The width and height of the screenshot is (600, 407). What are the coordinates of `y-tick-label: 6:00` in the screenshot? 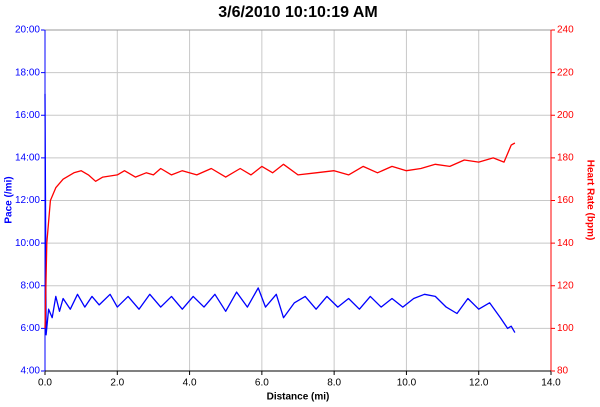 It's located at (31, 328).